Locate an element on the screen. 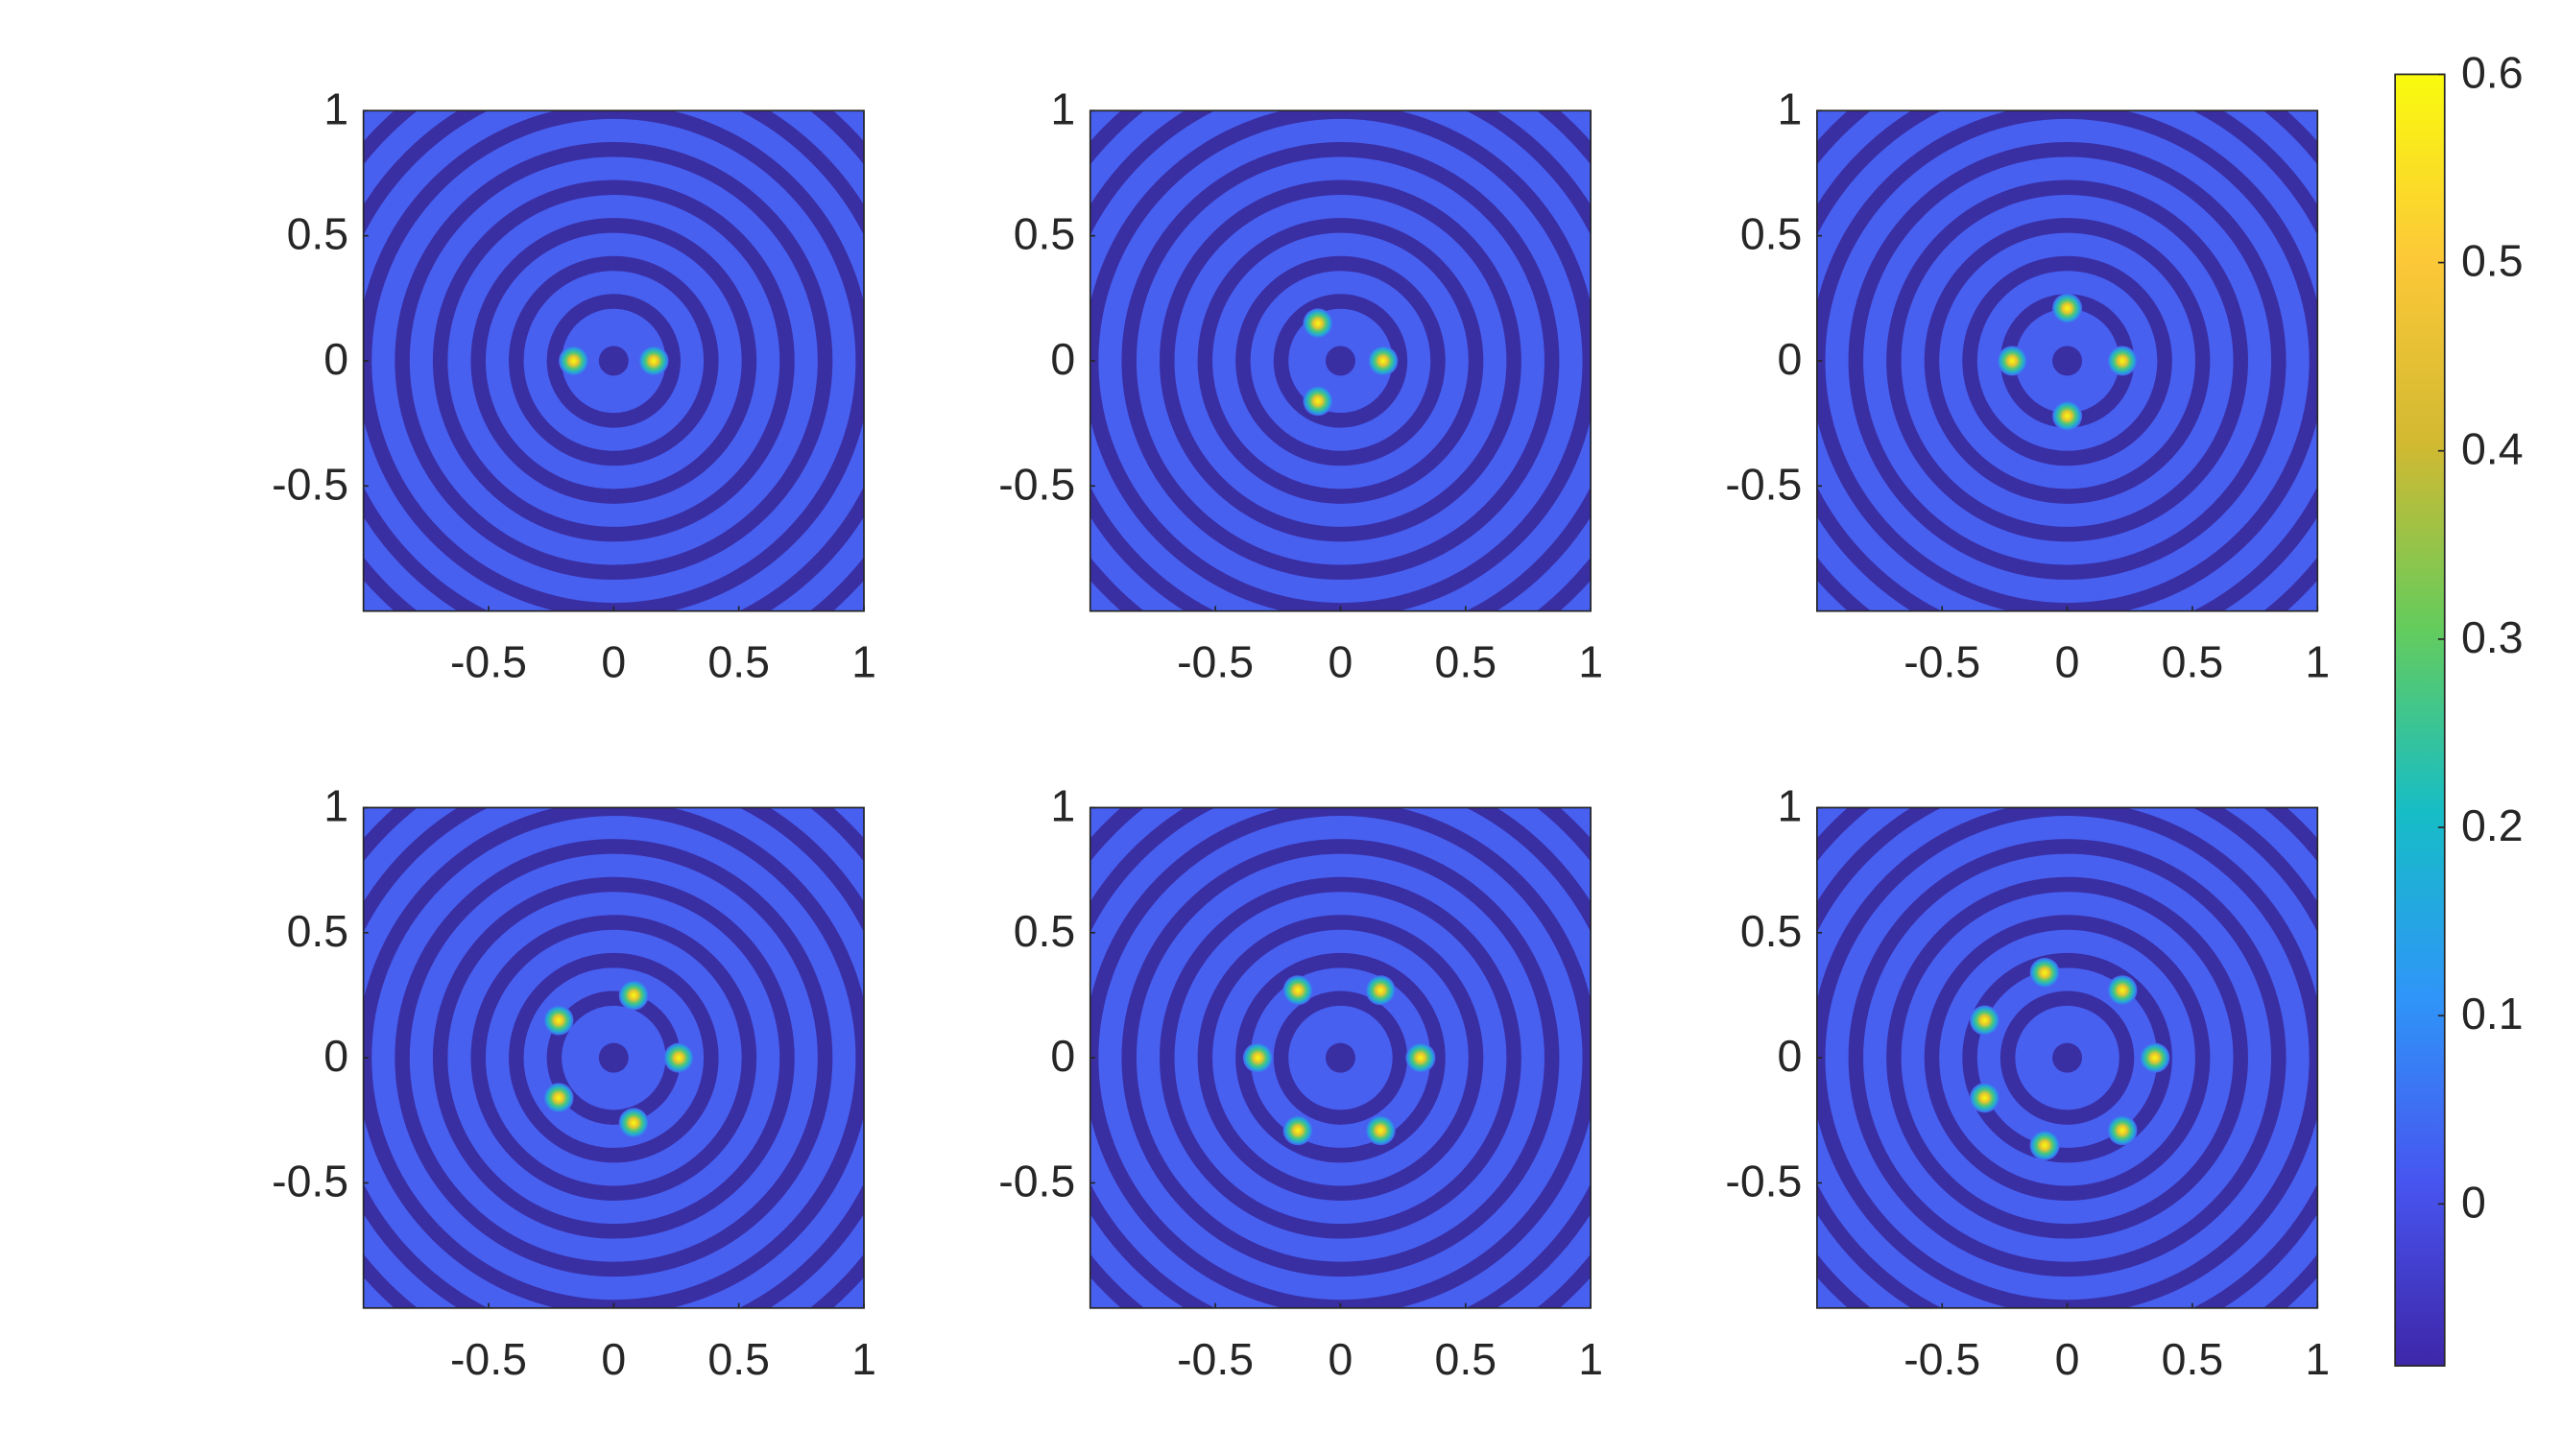 The width and height of the screenshot is (2562, 1456). colorbar-tick-label: 0.5 is located at coordinates (2492, 261).